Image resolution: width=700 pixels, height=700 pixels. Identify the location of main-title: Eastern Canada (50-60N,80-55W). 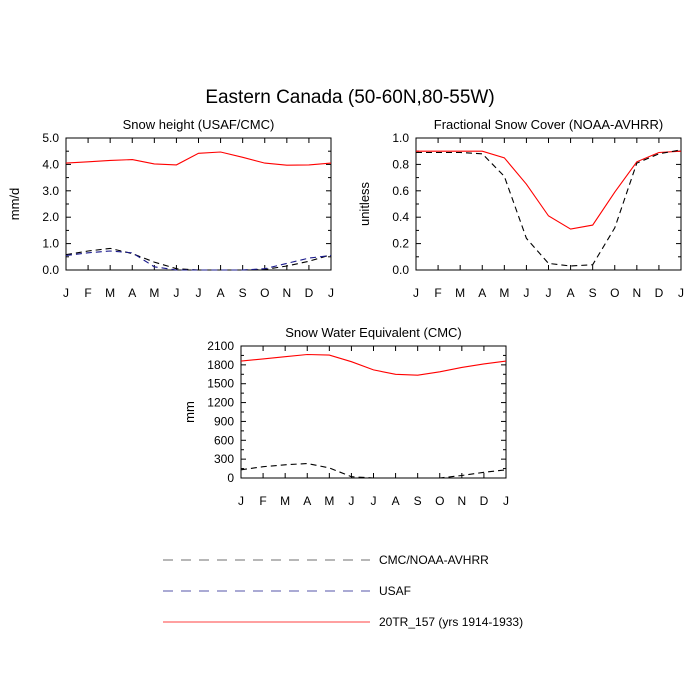
(349, 97).